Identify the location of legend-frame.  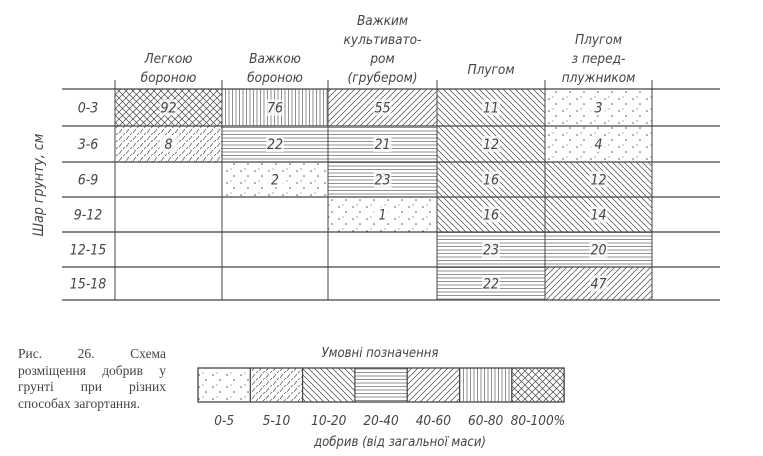
(381, 385).